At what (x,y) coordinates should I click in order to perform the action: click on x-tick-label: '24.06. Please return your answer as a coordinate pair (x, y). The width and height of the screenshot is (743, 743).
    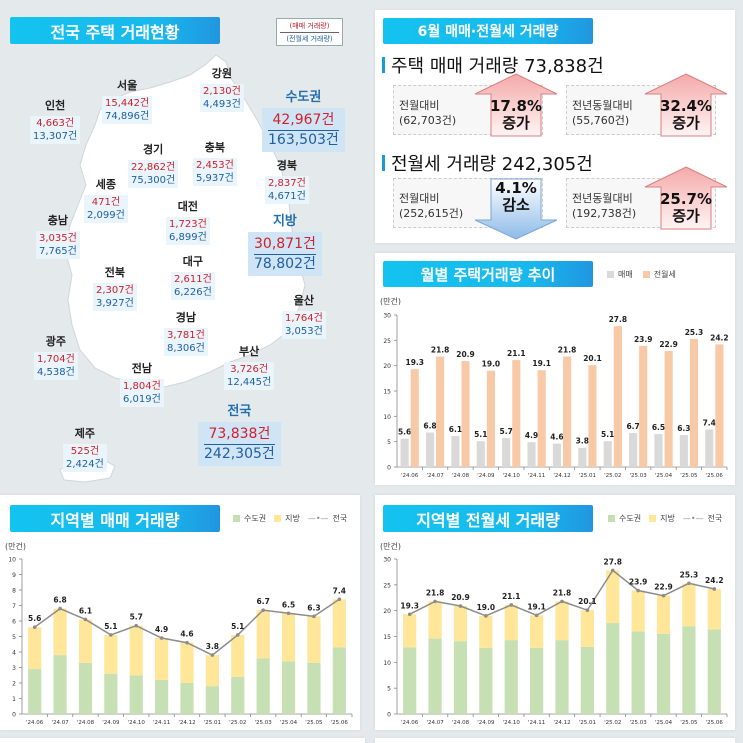
    Looking at the image, I should click on (410, 723).